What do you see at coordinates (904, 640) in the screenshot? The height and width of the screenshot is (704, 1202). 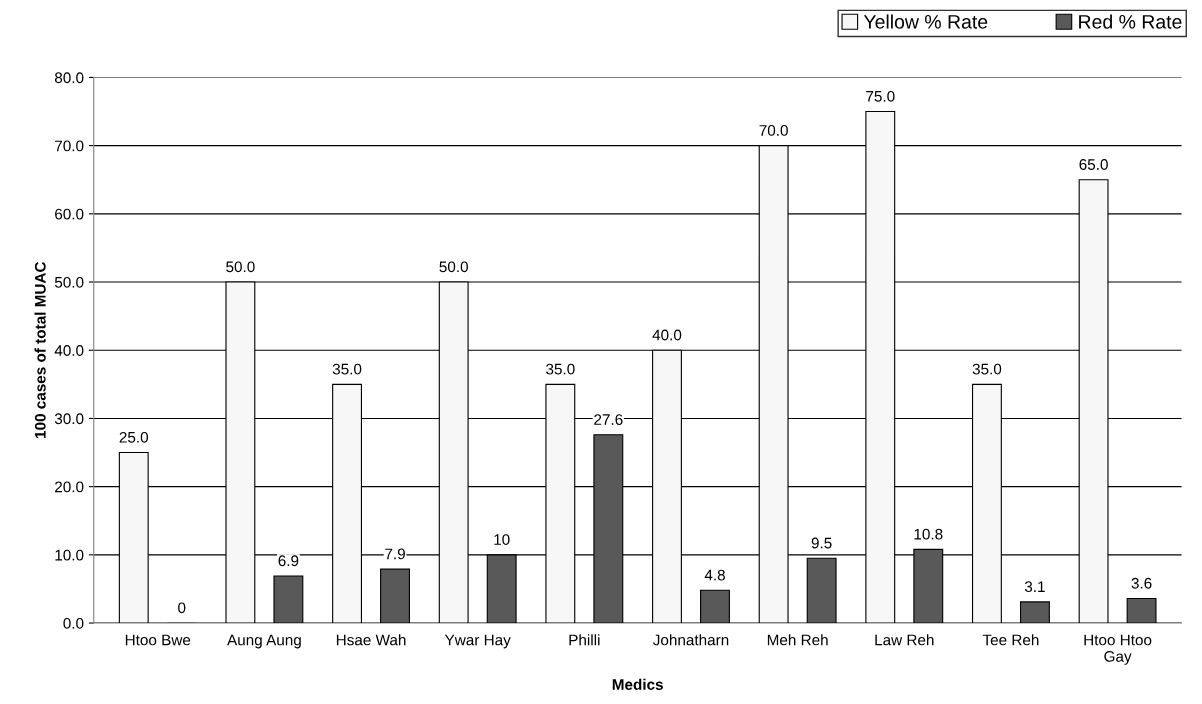 I see `x-tick-label: Law Reh` at bounding box center [904, 640].